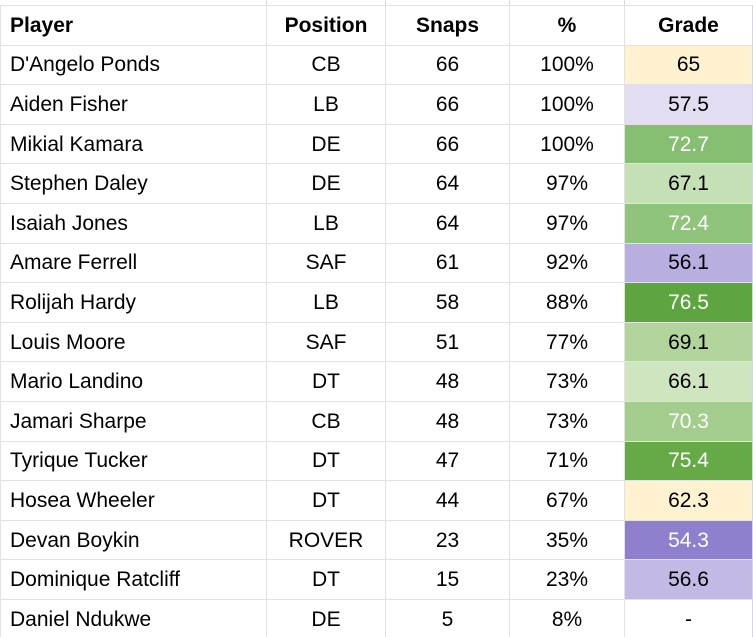  What do you see at coordinates (133, 223) in the screenshot?
I see `player-cell: Isaiah Jones` at bounding box center [133, 223].